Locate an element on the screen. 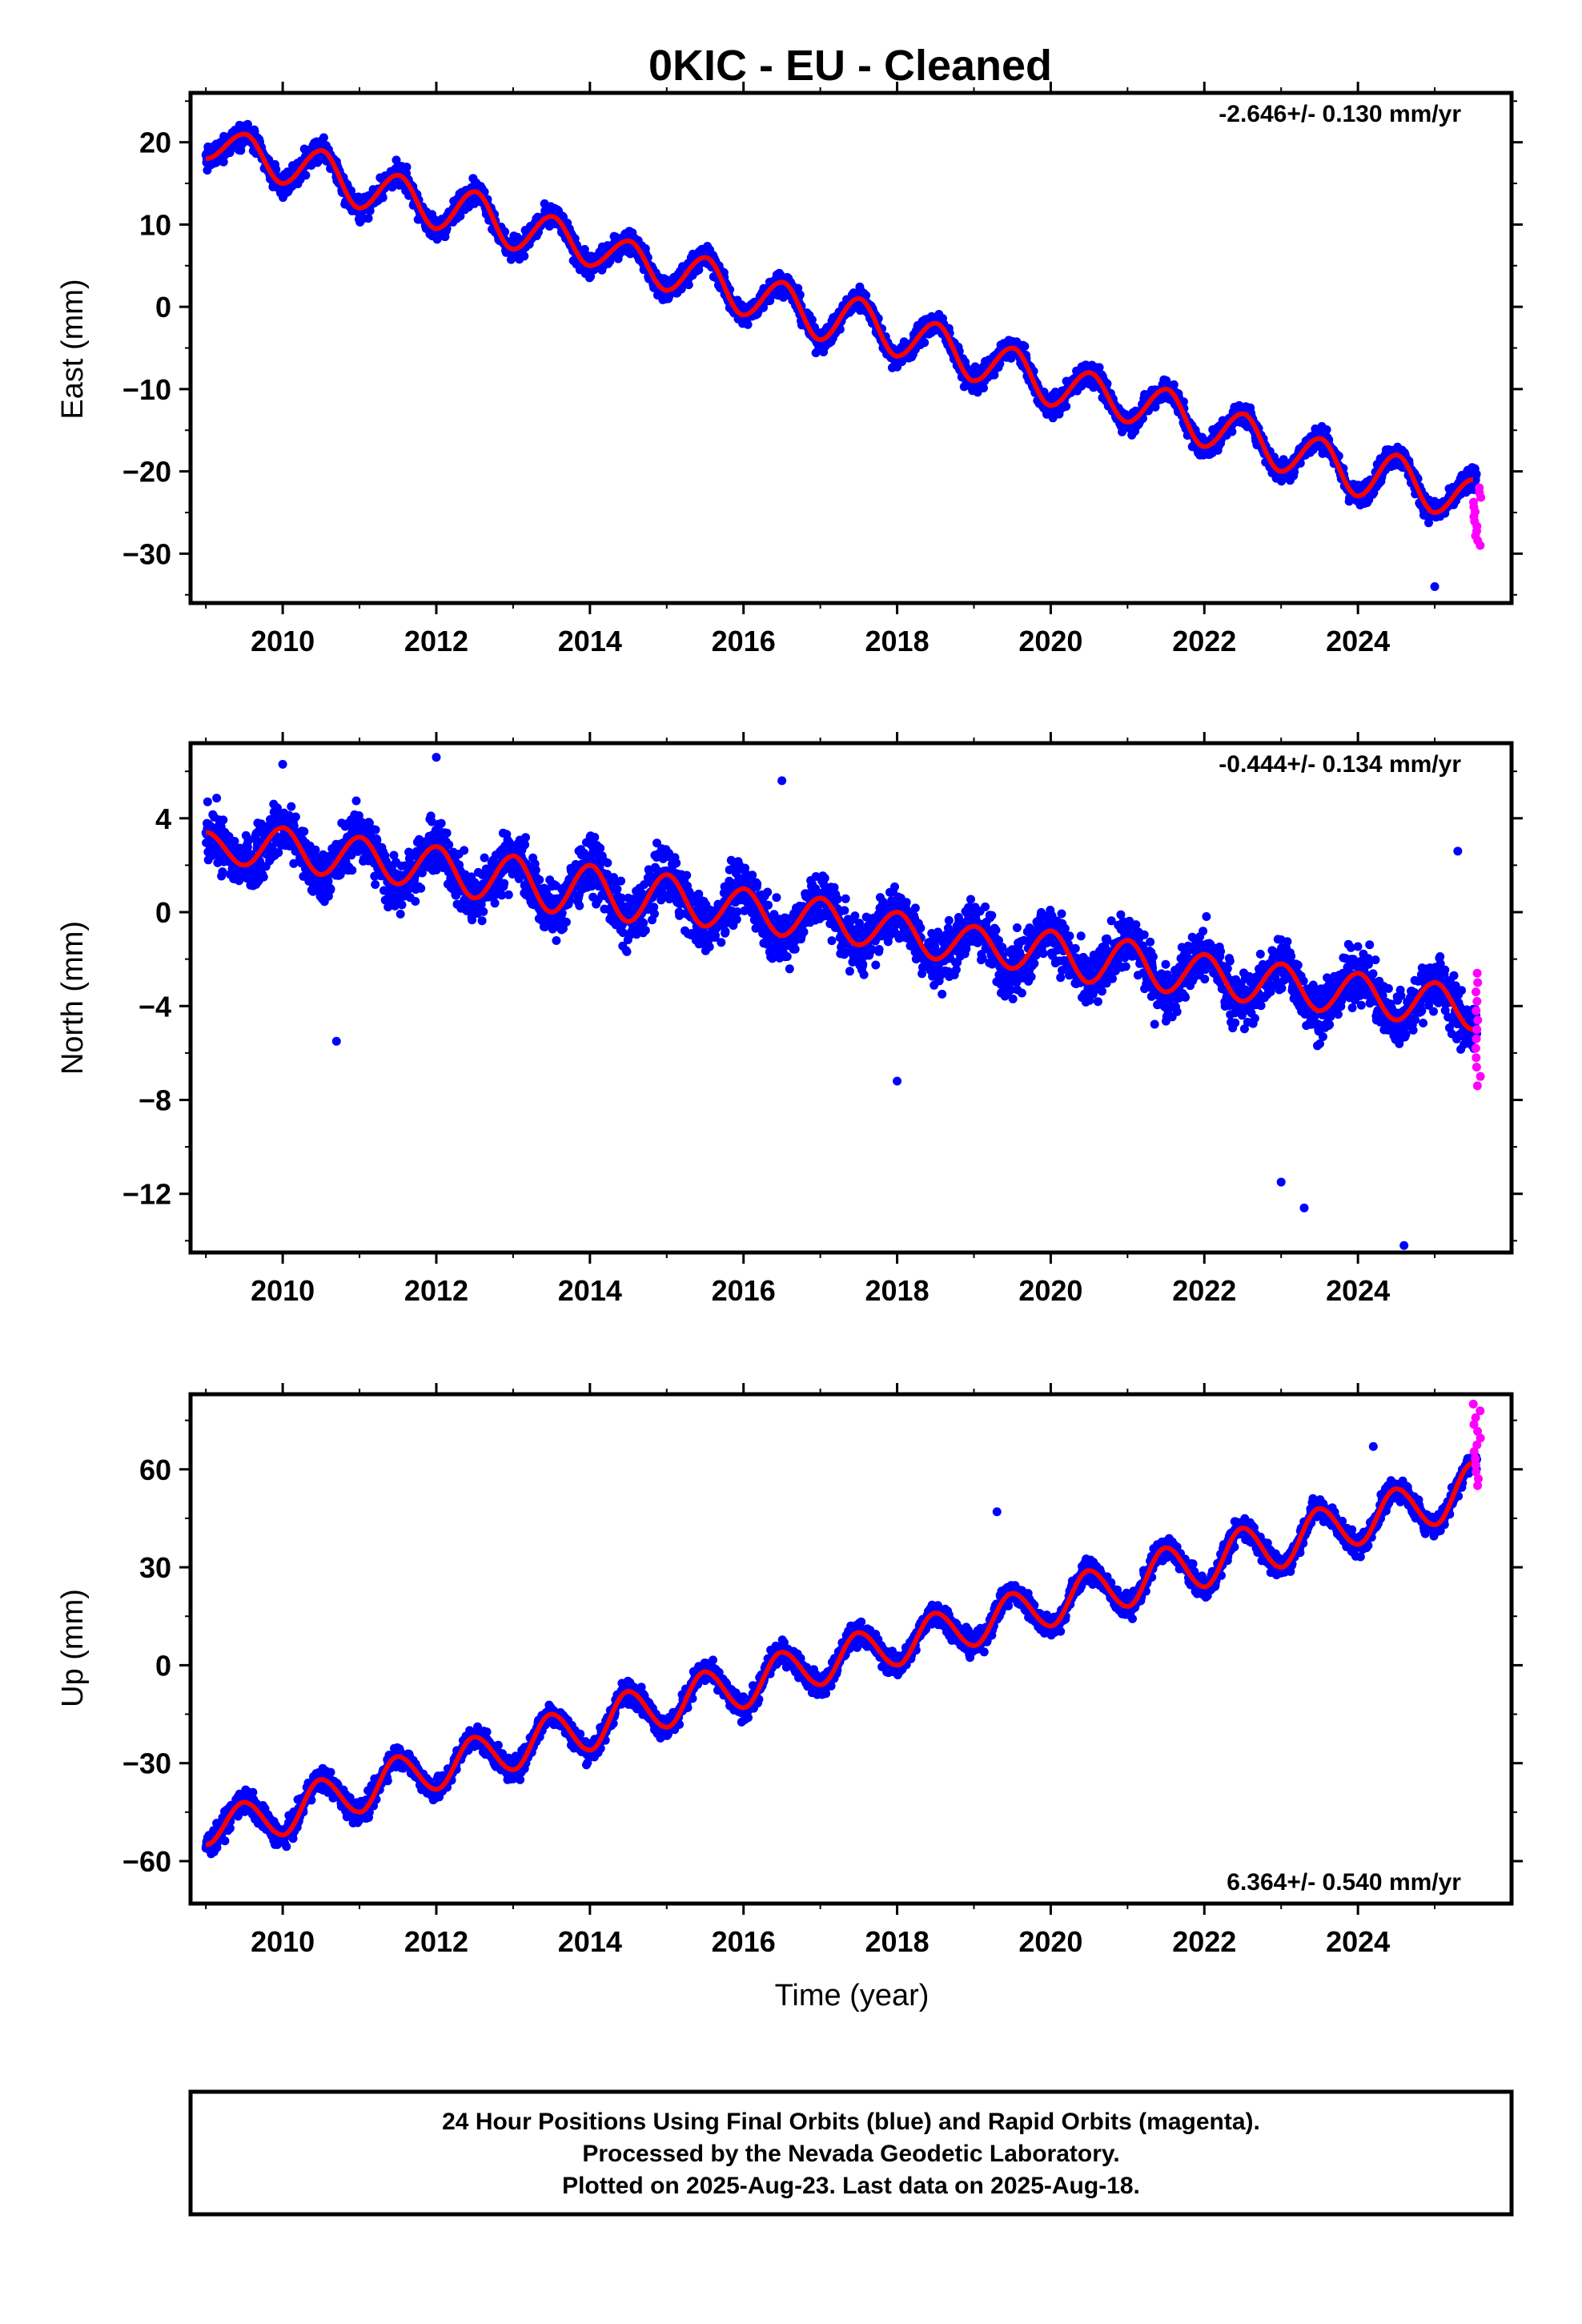 The image size is (1582, 2324). east-x-tick-label: 2022 is located at coordinates (1204, 641).